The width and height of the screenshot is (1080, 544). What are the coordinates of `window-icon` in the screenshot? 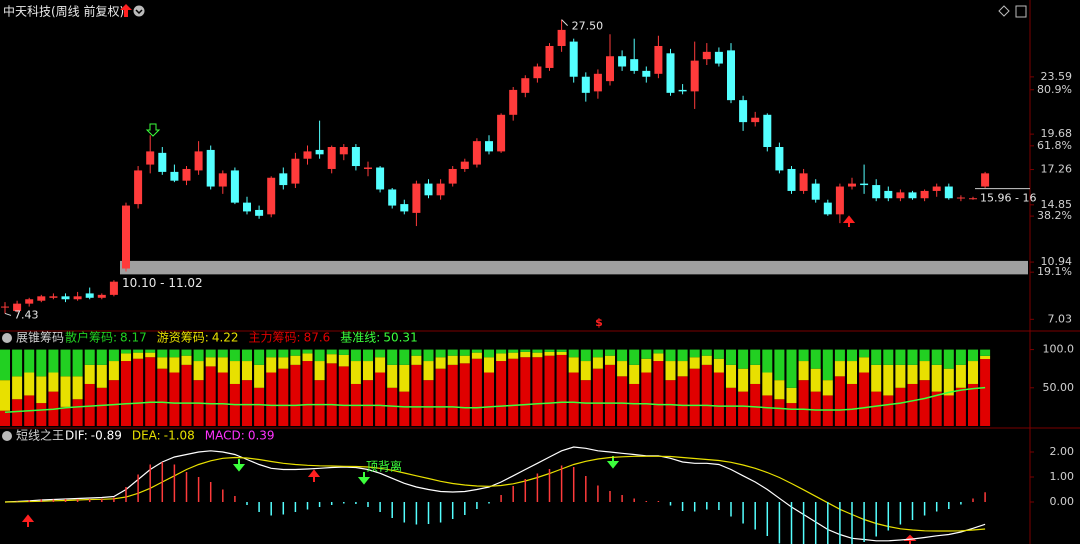 It's located at (1021, 11).